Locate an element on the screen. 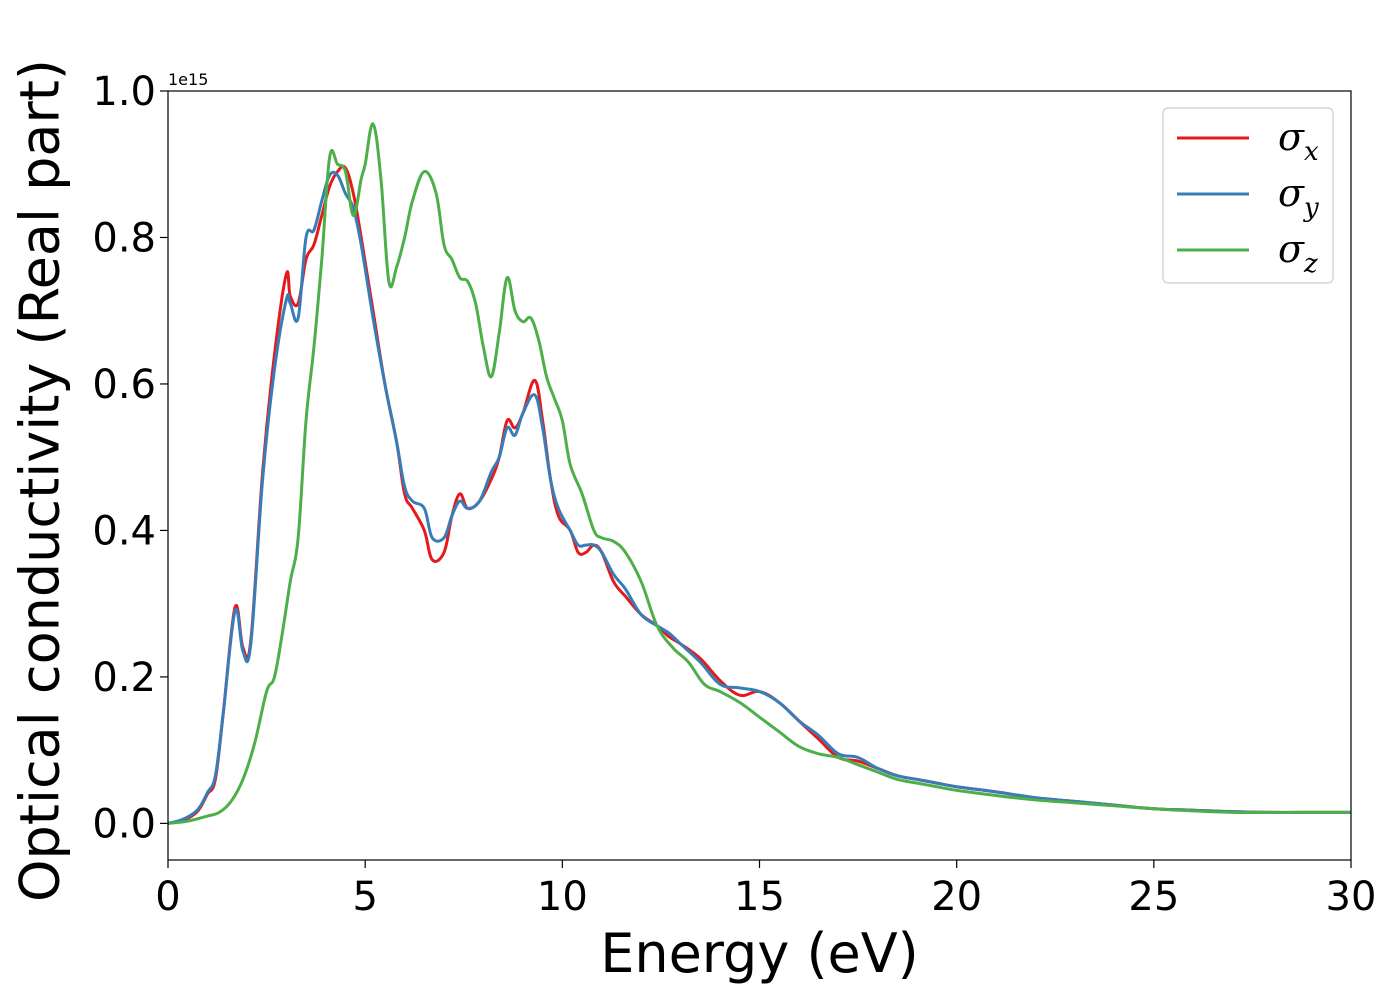 This screenshot has height=1000, width=1400. legend-subscript: x is located at coordinates (1311, 152).